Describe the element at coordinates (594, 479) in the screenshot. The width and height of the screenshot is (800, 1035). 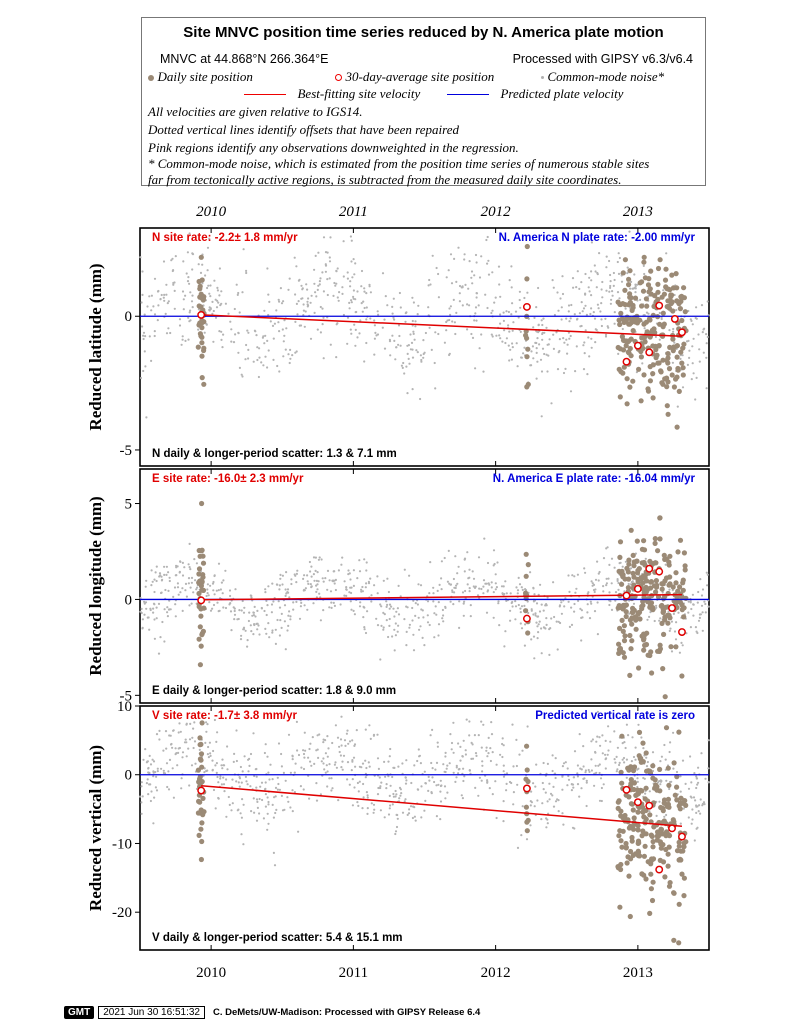
I see `plate-rate-text: N. America E plate rate: -16.04 mm/yr` at that location.